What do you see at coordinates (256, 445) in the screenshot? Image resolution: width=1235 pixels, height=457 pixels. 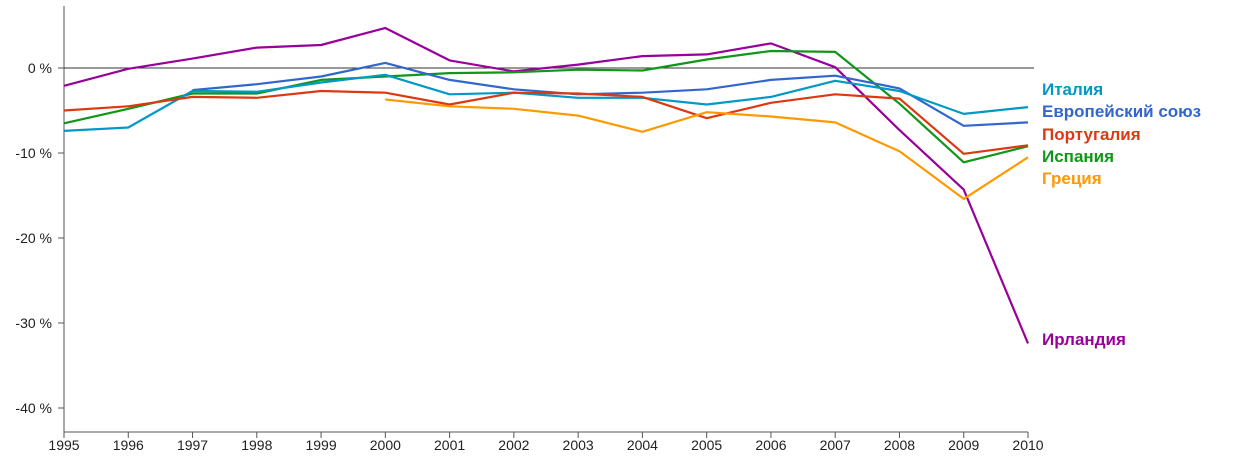 I see `x-tick-label: 1998` at bounding box center [256, 445].